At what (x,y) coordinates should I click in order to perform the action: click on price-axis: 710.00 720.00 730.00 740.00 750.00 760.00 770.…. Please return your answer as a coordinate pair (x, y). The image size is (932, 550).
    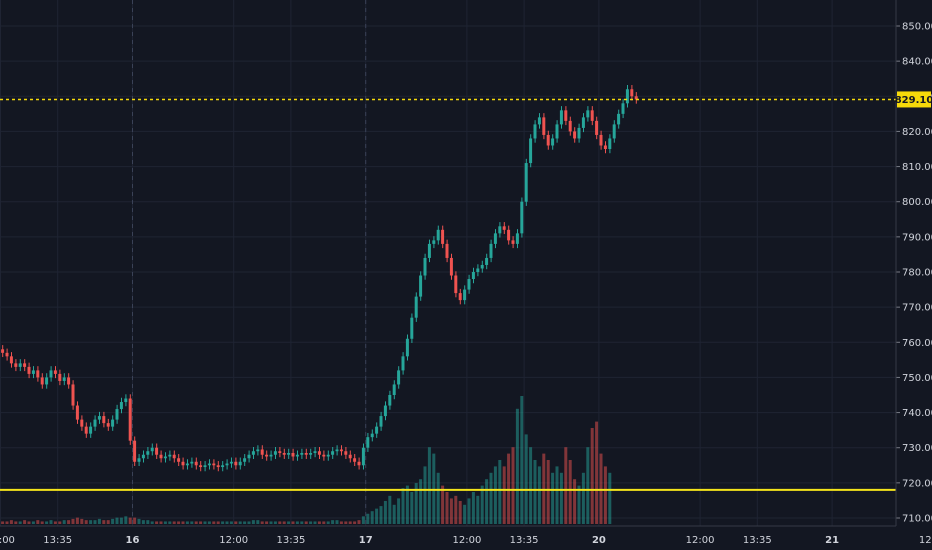
    Looking at the image, I should click on (913, 263).